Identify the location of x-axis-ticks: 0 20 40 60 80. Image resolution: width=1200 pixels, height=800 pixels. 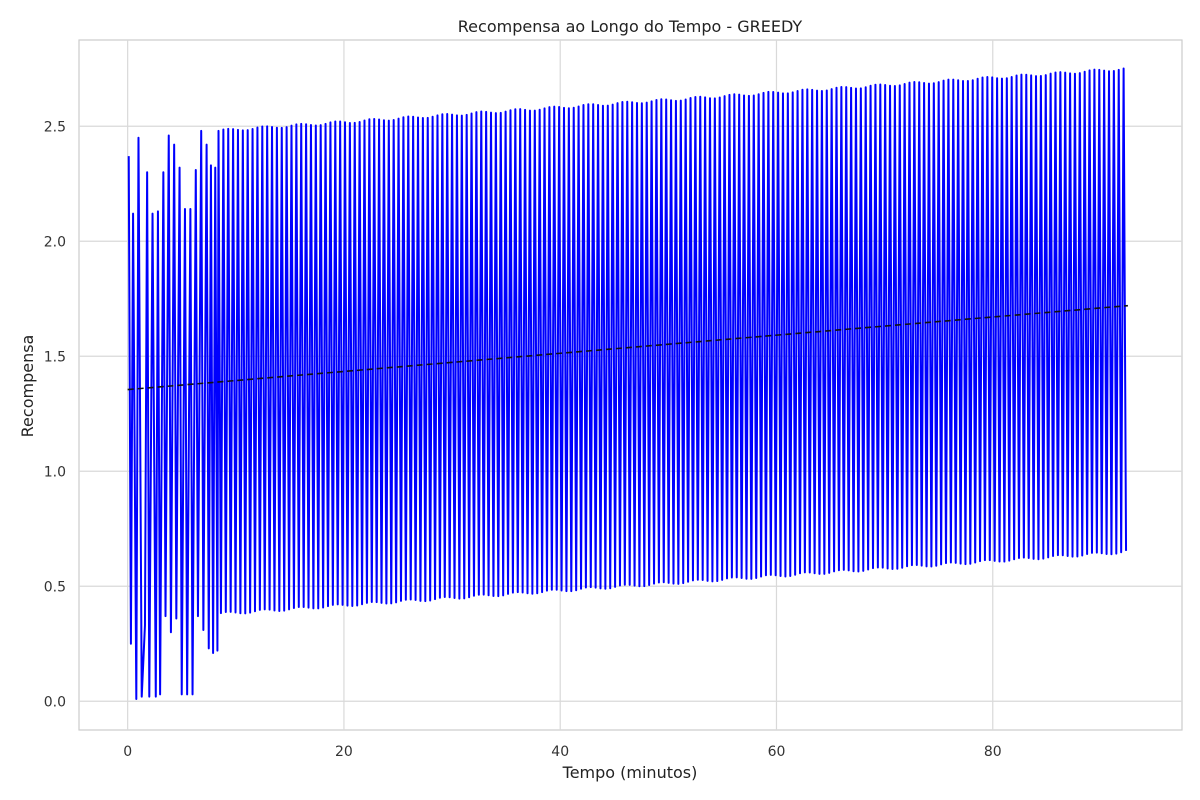
(562, 752).